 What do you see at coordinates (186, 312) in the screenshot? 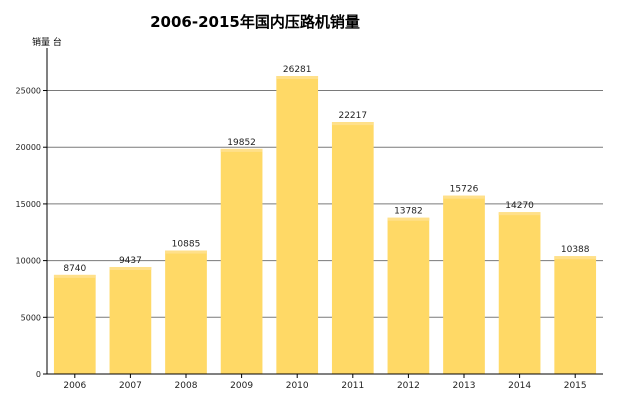
I see `bar-2008` at bounding box center [186, 312].